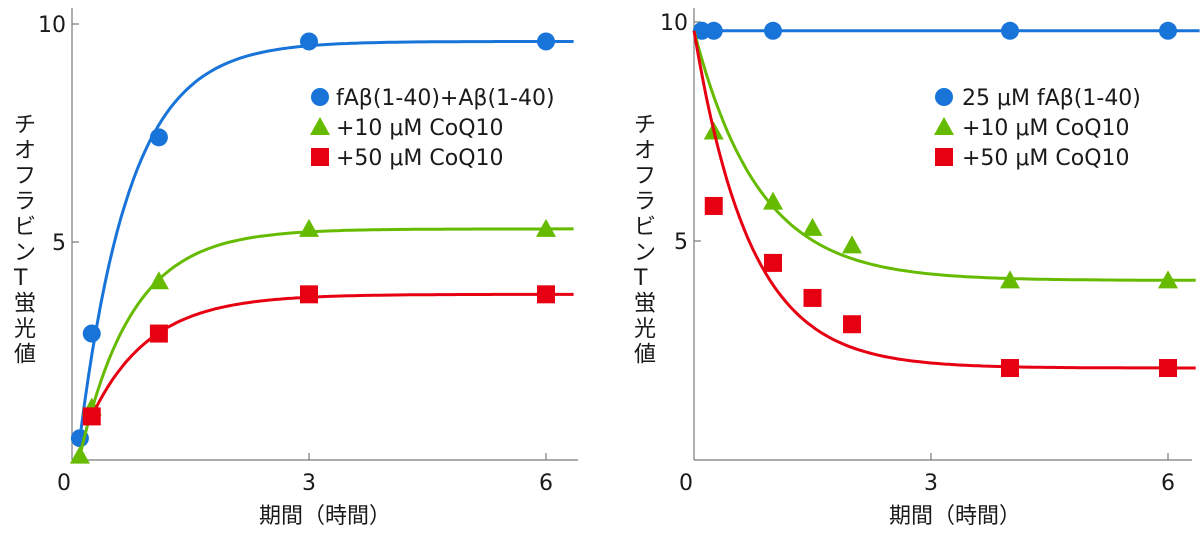  What do you see at coordinates (1051, 98) in the screenshot?
I see `legend-label: 25 μM fAβ(1-40)` at bounding box center [1051, 98].